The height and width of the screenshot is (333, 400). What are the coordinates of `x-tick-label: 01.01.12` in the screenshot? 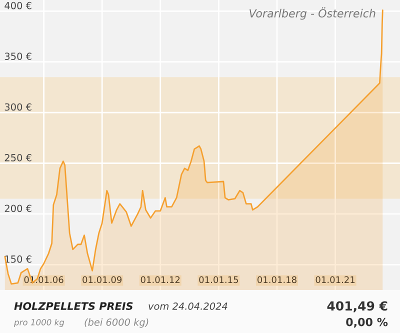 It's located at (160, 280).